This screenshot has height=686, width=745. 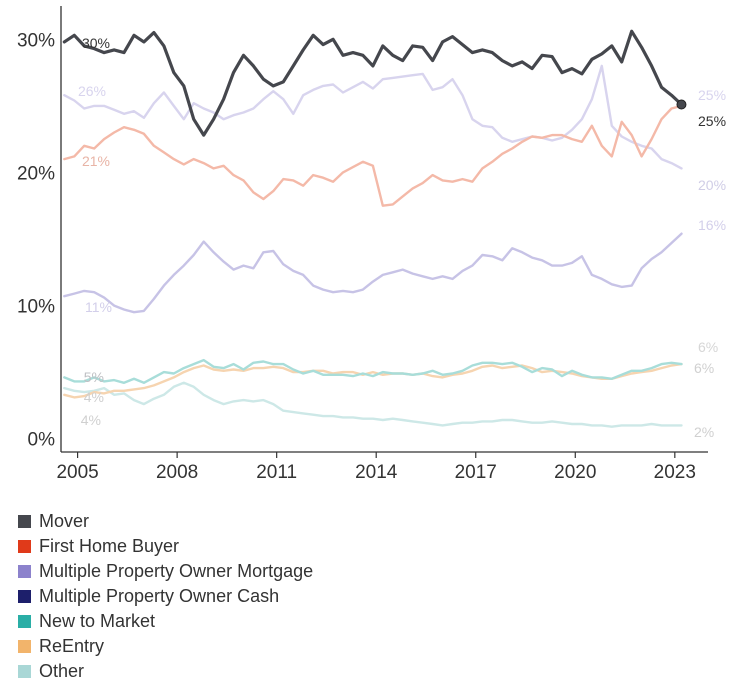 What do you see at coordinates (165, 671) in the screenshot?
I see `legend-item: Other` at bounding box center [165, 671].